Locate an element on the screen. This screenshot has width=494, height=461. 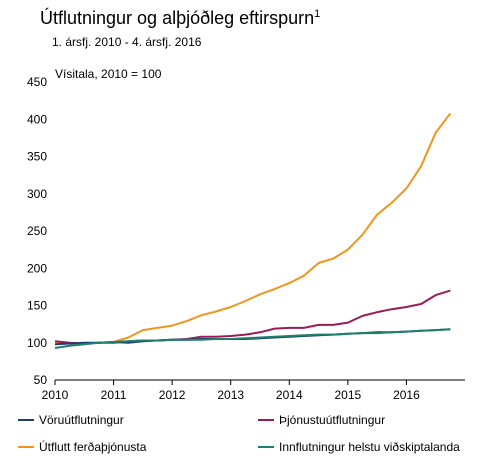
series-line is located at coordinates (252, 338).